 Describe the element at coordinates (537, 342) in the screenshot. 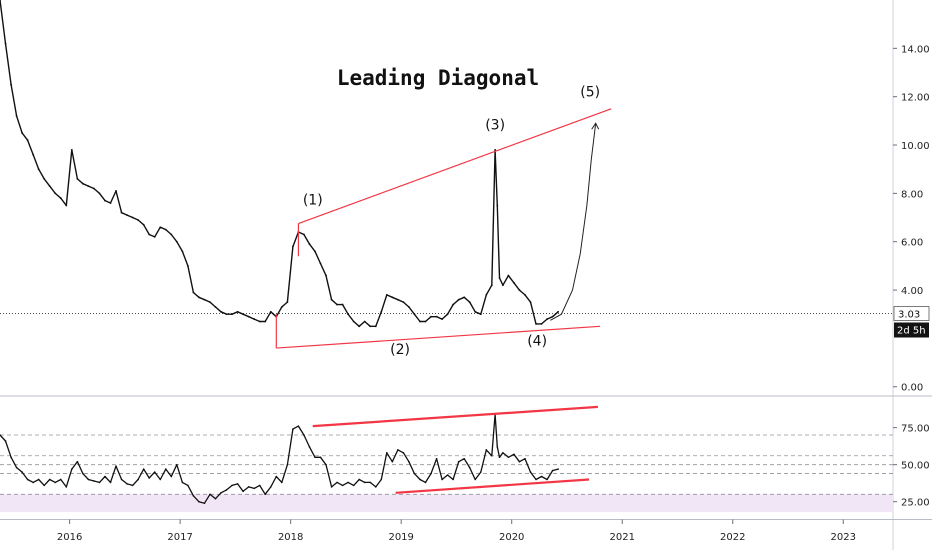

I see `wave-label: (4)` at that location.